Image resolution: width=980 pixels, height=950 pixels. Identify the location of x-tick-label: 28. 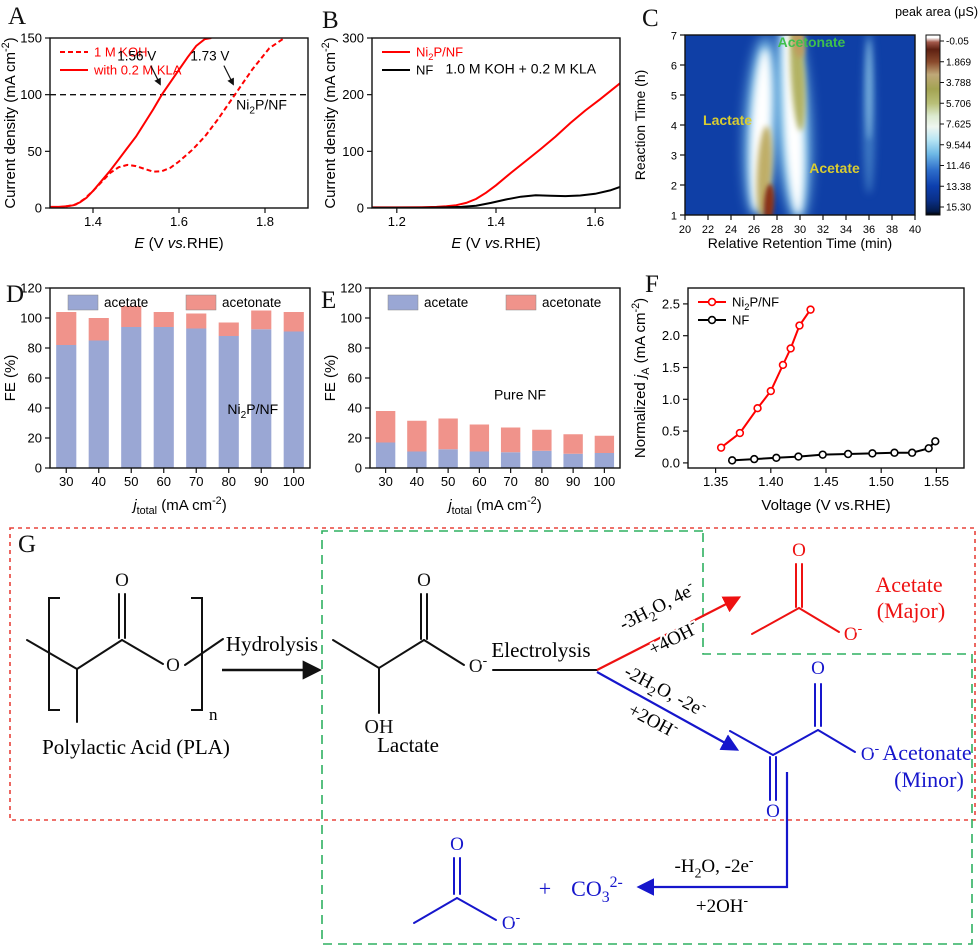
(777, 230).